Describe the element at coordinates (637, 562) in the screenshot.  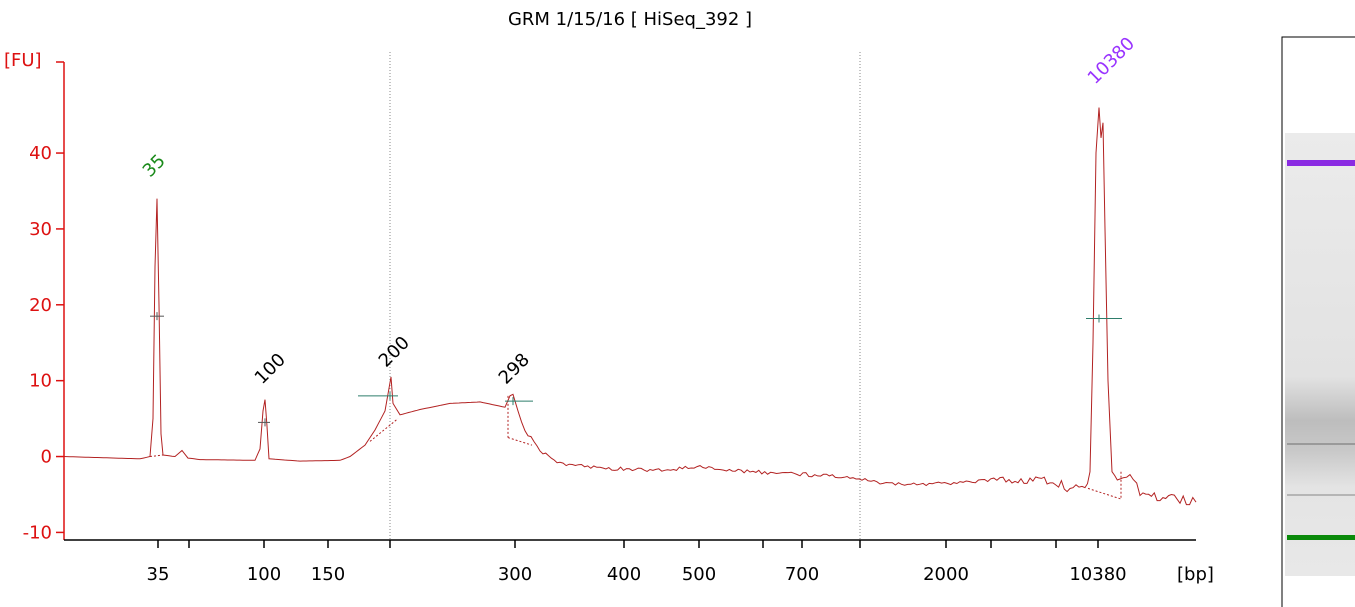
I see `x-ticks: 35 100 150 300 400 500 700 2000 10380` at that location.